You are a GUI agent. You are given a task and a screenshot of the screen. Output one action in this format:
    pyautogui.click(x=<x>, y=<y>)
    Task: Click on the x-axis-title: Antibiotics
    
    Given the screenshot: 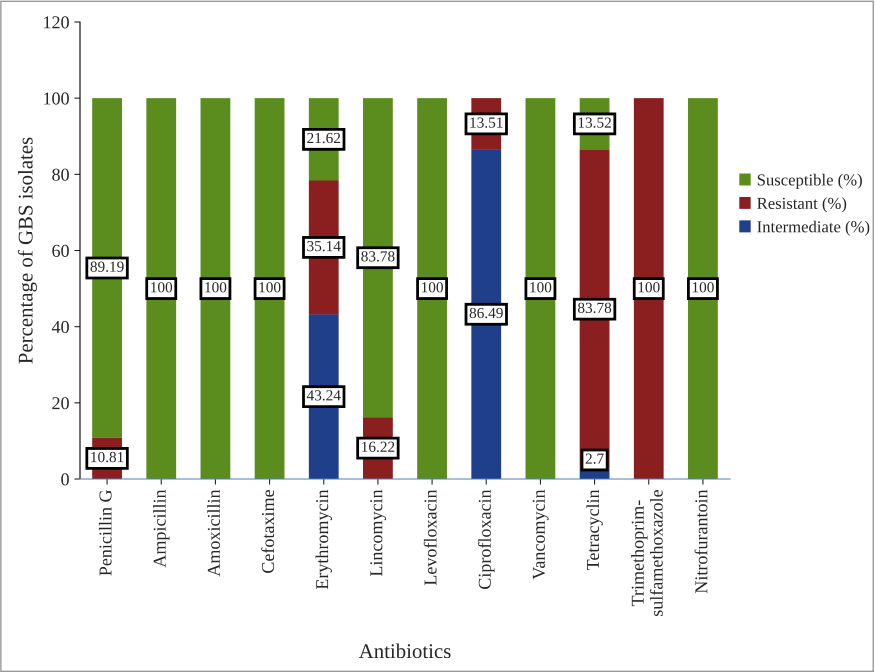 What is the action you would take?
    pyautogui.click(x=404, y=651)
    